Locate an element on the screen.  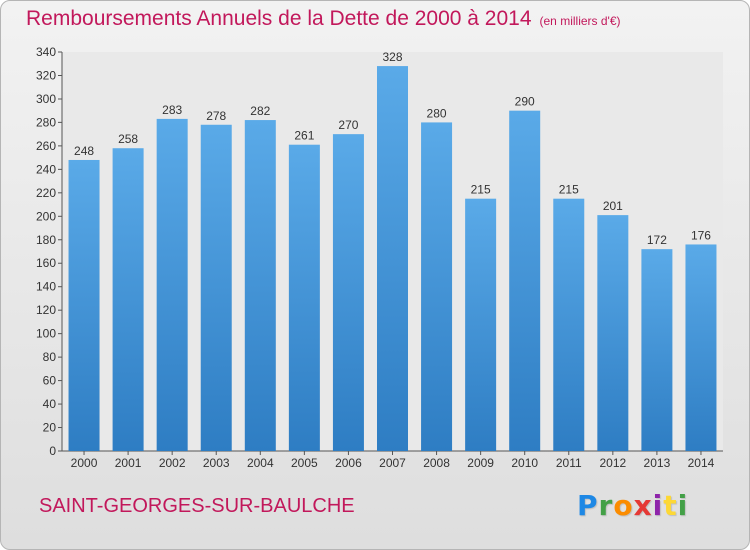
bar-value-label: 270 is located at coordinates (348, 125).